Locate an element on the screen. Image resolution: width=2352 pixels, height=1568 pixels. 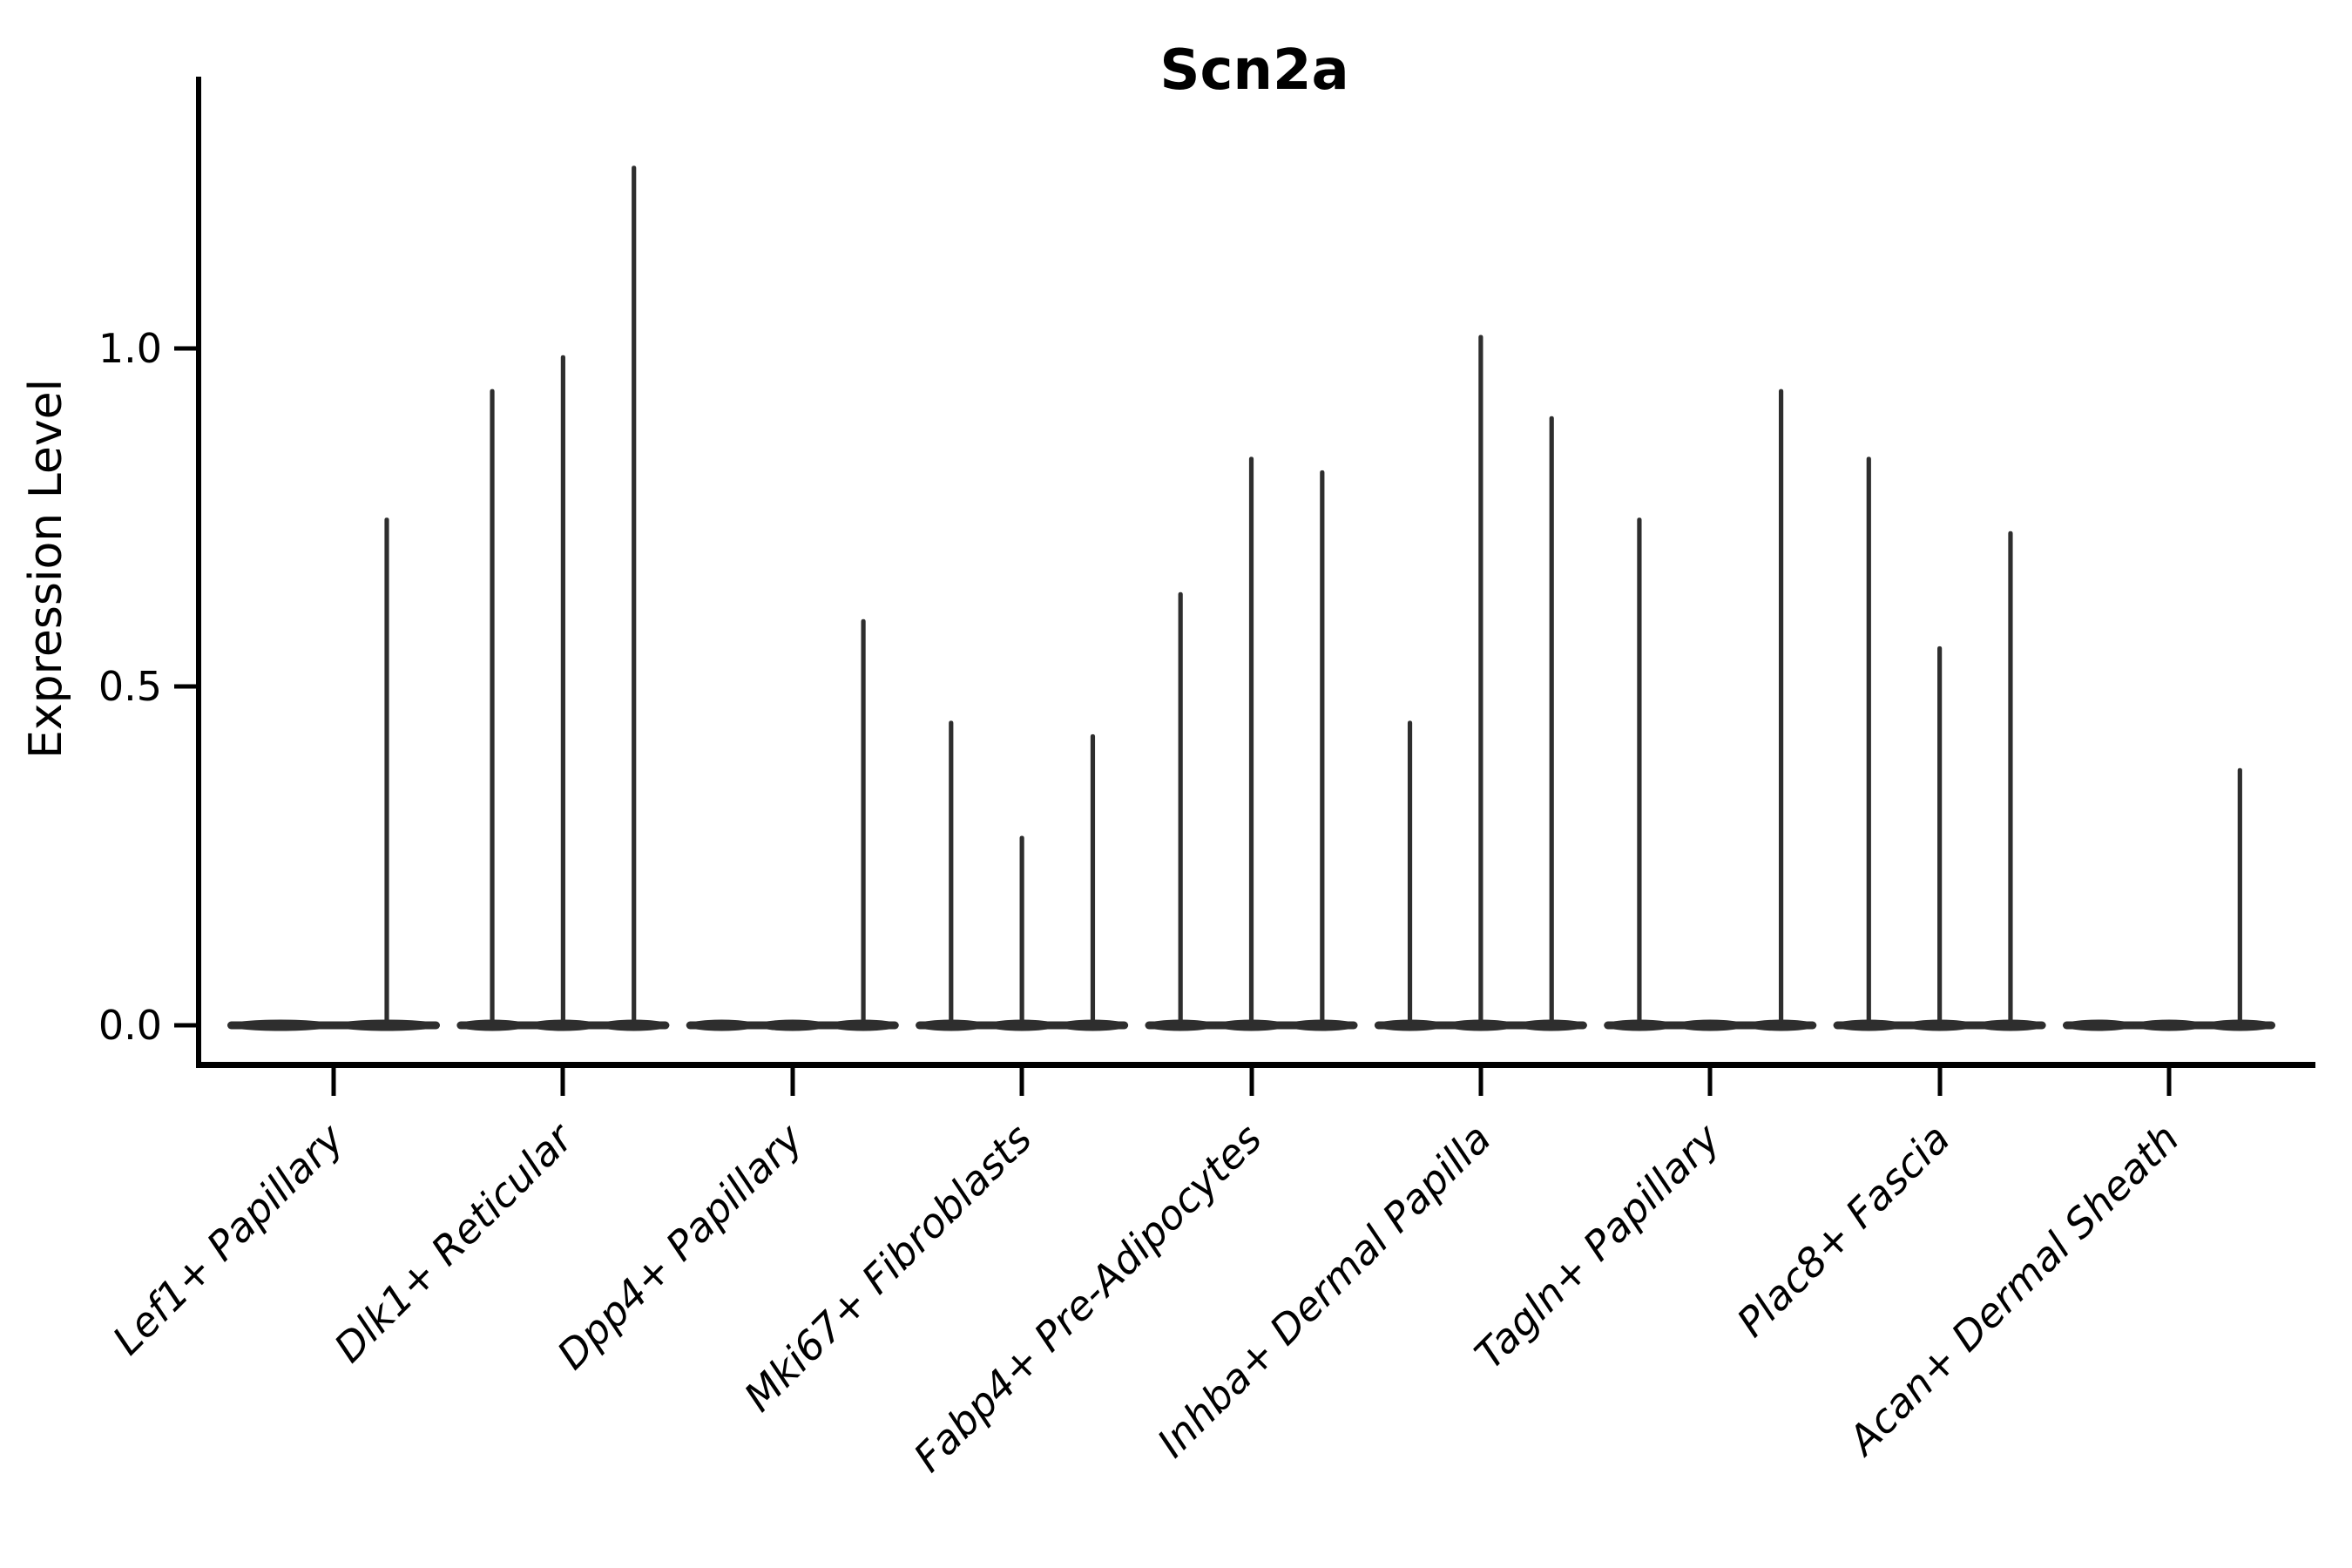
x-tick-label: Dpp4+ Papillary is located at coordinates (680, 1246).